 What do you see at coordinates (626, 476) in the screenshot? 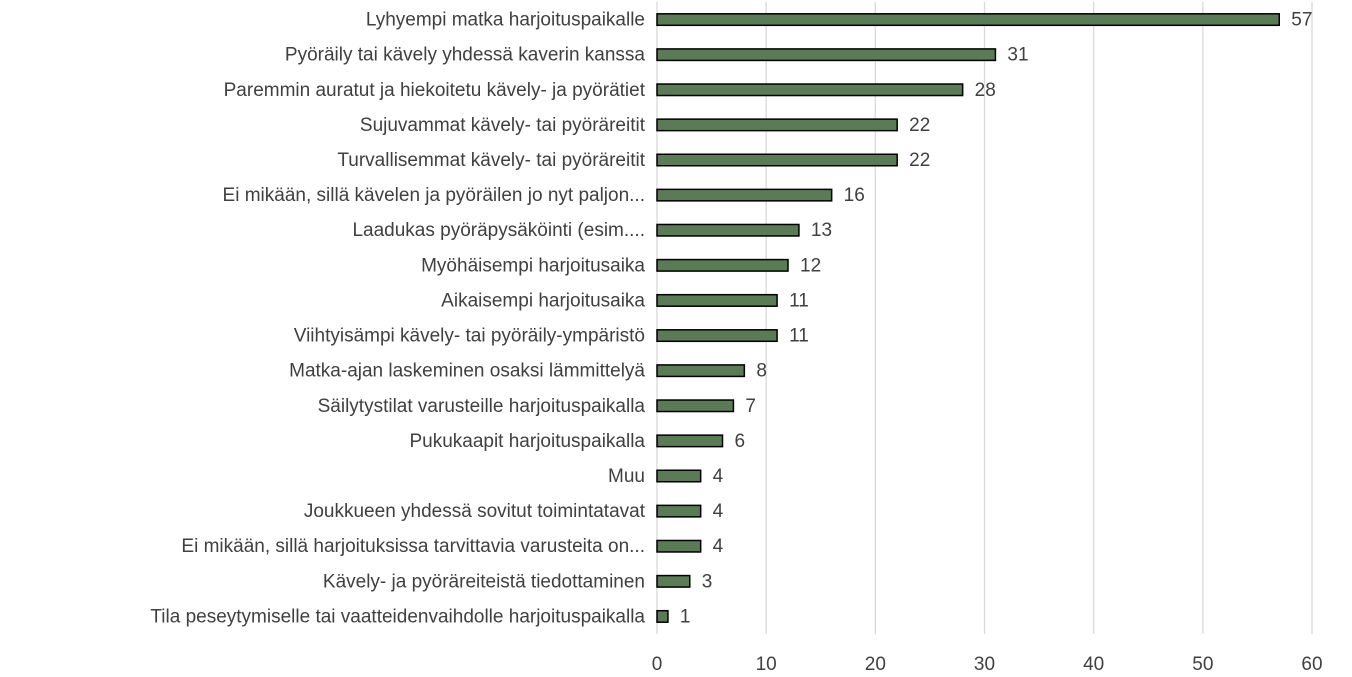
I see `y-tick-label: Muu` at bounding box center [626, 476].